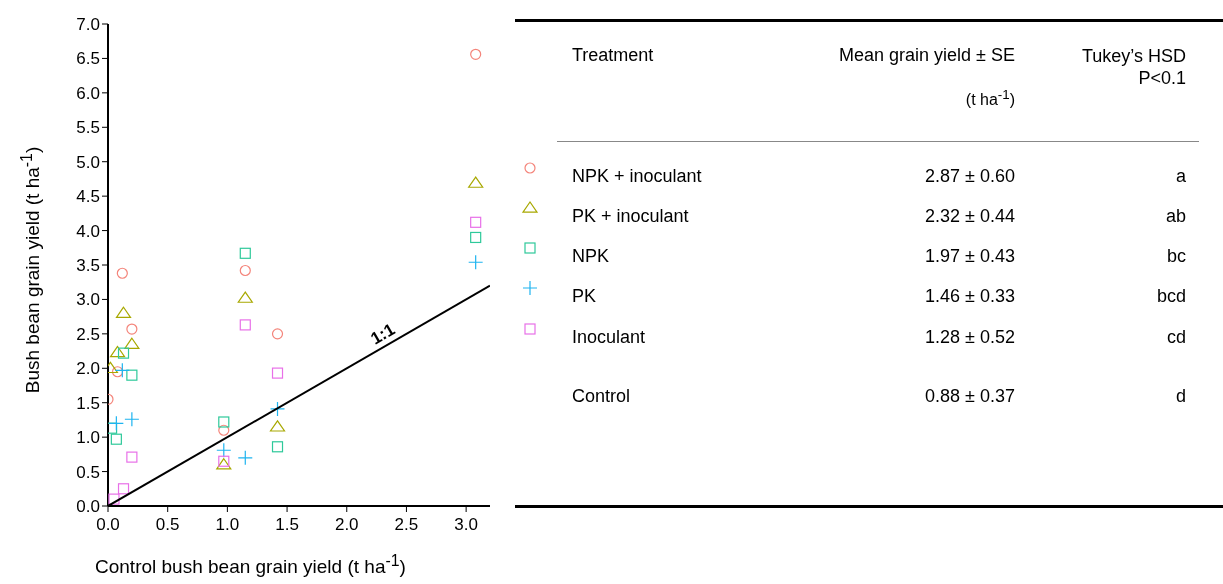 The width and height of the screenshot is (1223, 584). I want to click on y-tick-label: 4.5, so click(88, 197).